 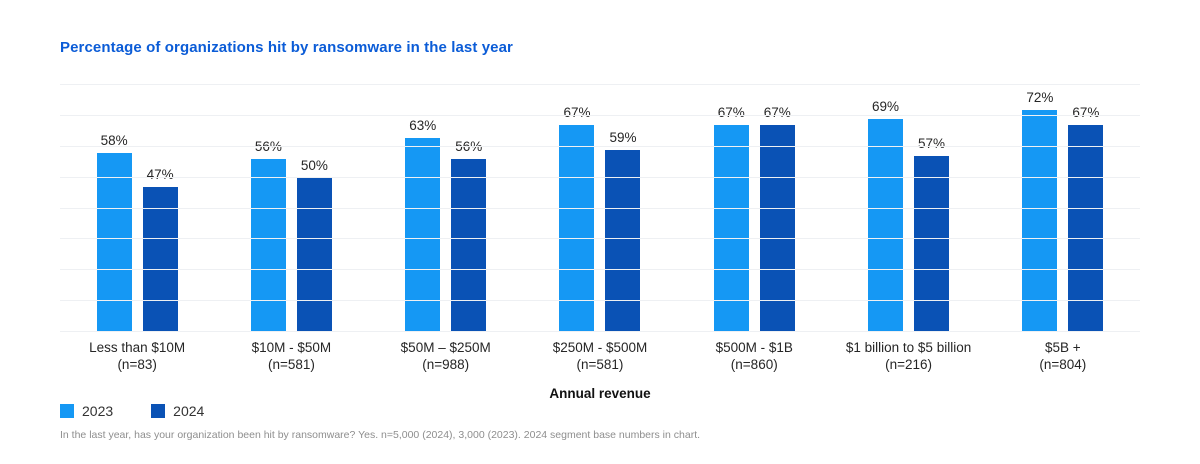 I want to click on category-cell: $10M - $50M (n=581), so click(x=291, y=356).